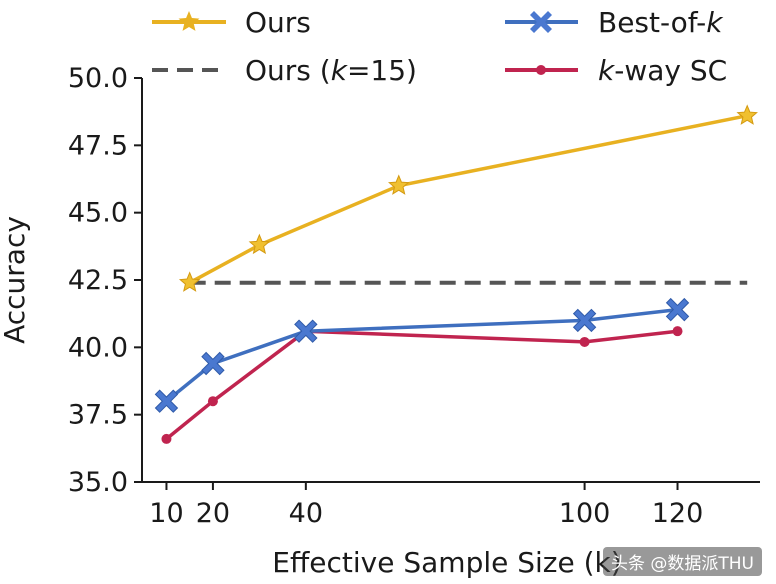 The width and height of the screenshot is (776, 584). Describe the element at coordinates (98, 415) in the screenshot. I see `y-tick-label: 37.5` at that location.